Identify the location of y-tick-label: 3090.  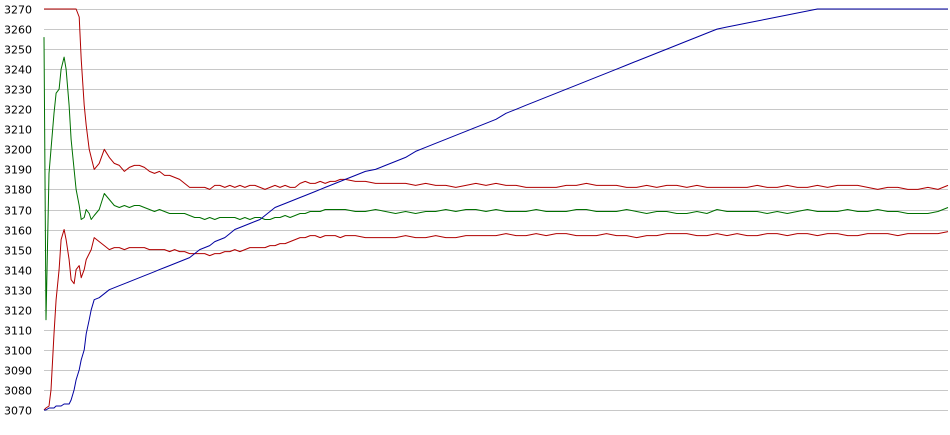
(18, 371).